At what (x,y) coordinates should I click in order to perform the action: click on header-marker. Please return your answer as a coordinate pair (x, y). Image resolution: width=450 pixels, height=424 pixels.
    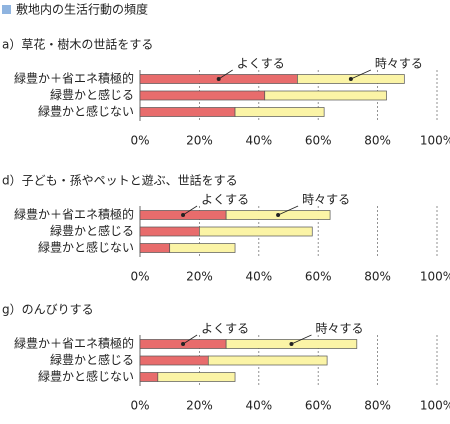
    Looking at the image, I should click on (6, 9).